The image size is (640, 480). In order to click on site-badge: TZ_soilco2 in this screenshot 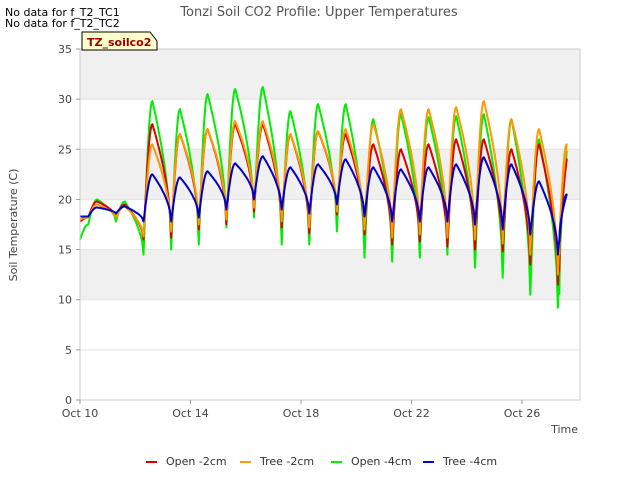, I will do `click(119, 41)`.